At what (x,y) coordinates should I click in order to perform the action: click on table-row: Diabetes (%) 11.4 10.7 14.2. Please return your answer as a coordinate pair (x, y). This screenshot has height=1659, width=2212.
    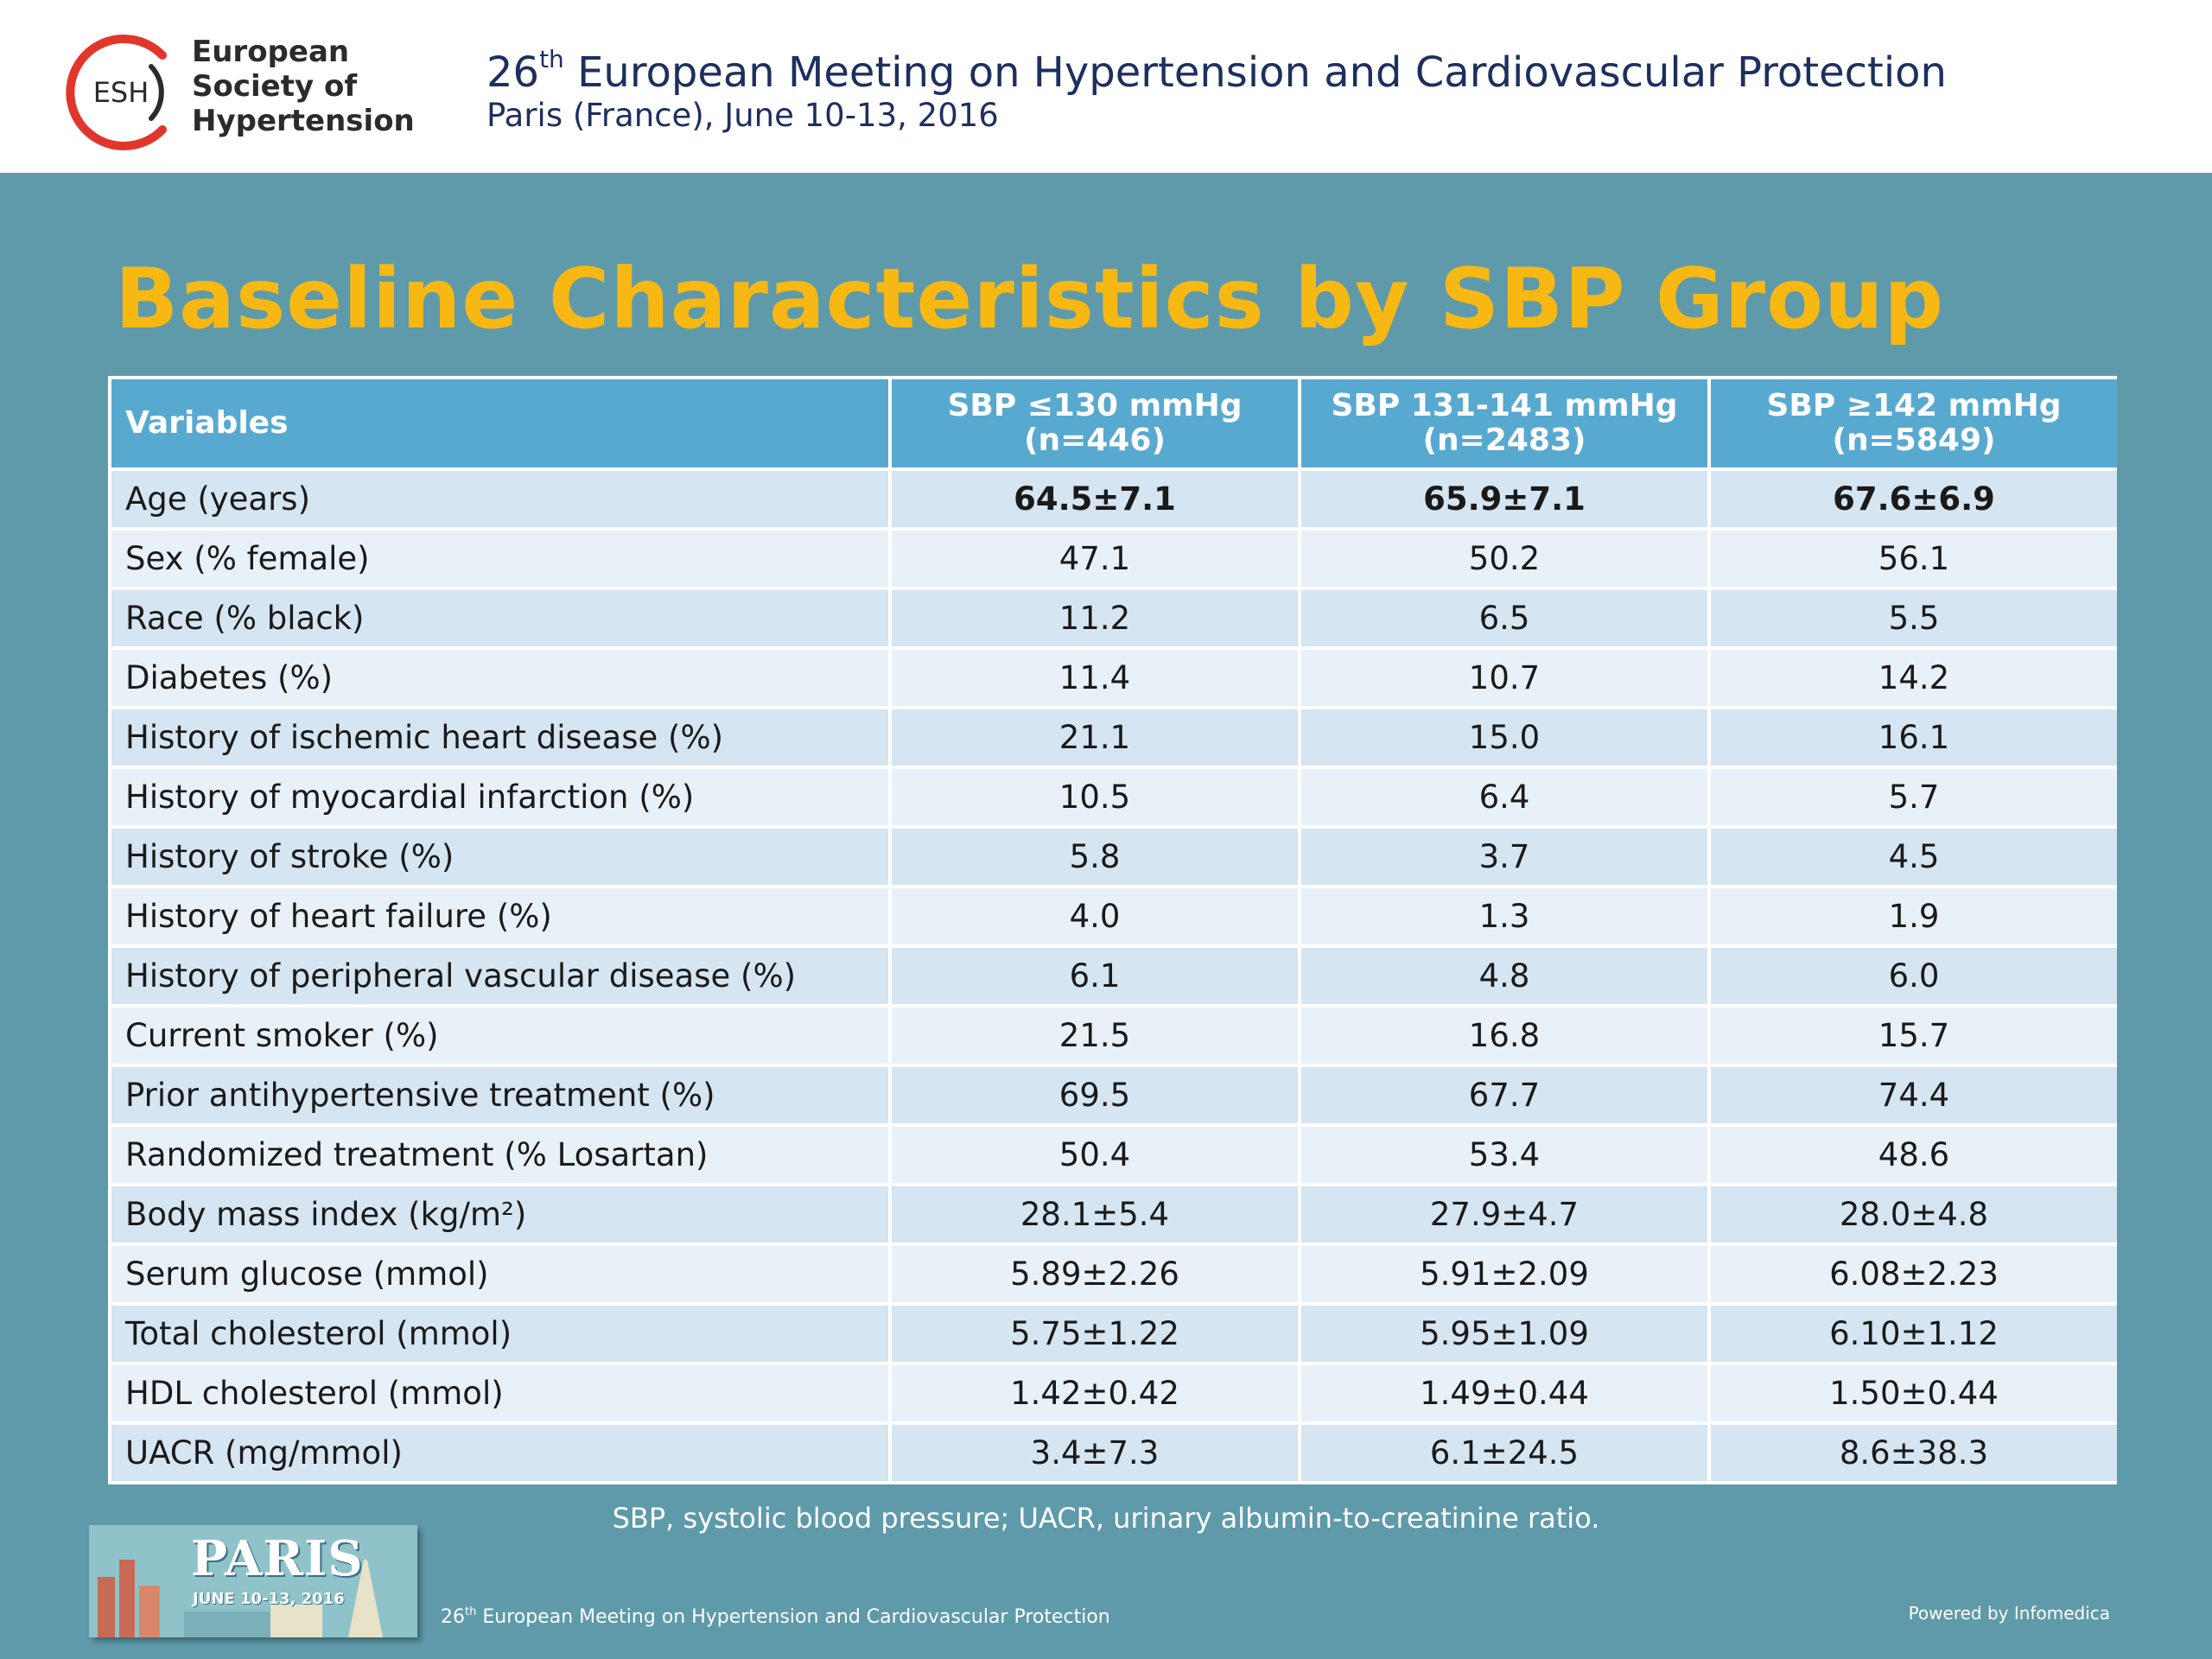
    Looking at the image, I should click on (1114, 678).